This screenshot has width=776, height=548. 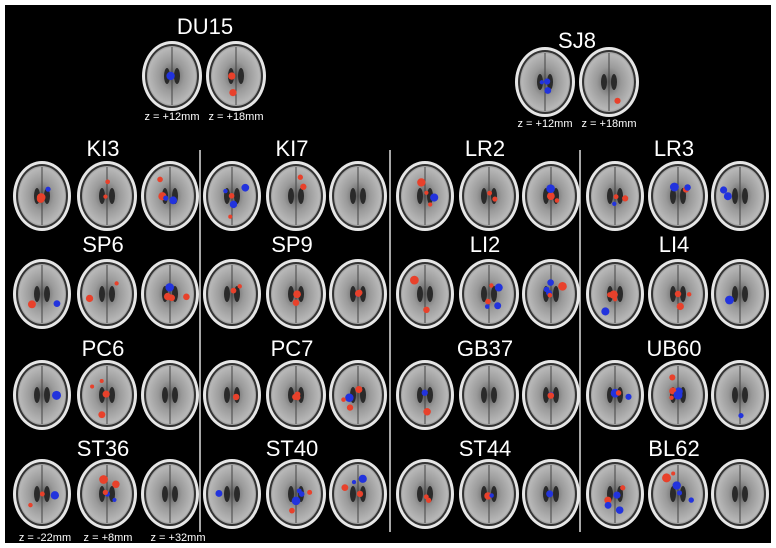 What do you see at coordinates (177, 538) in the screenshot?
I see `z-label: z = +32mm` at bounding box center [177, 538].